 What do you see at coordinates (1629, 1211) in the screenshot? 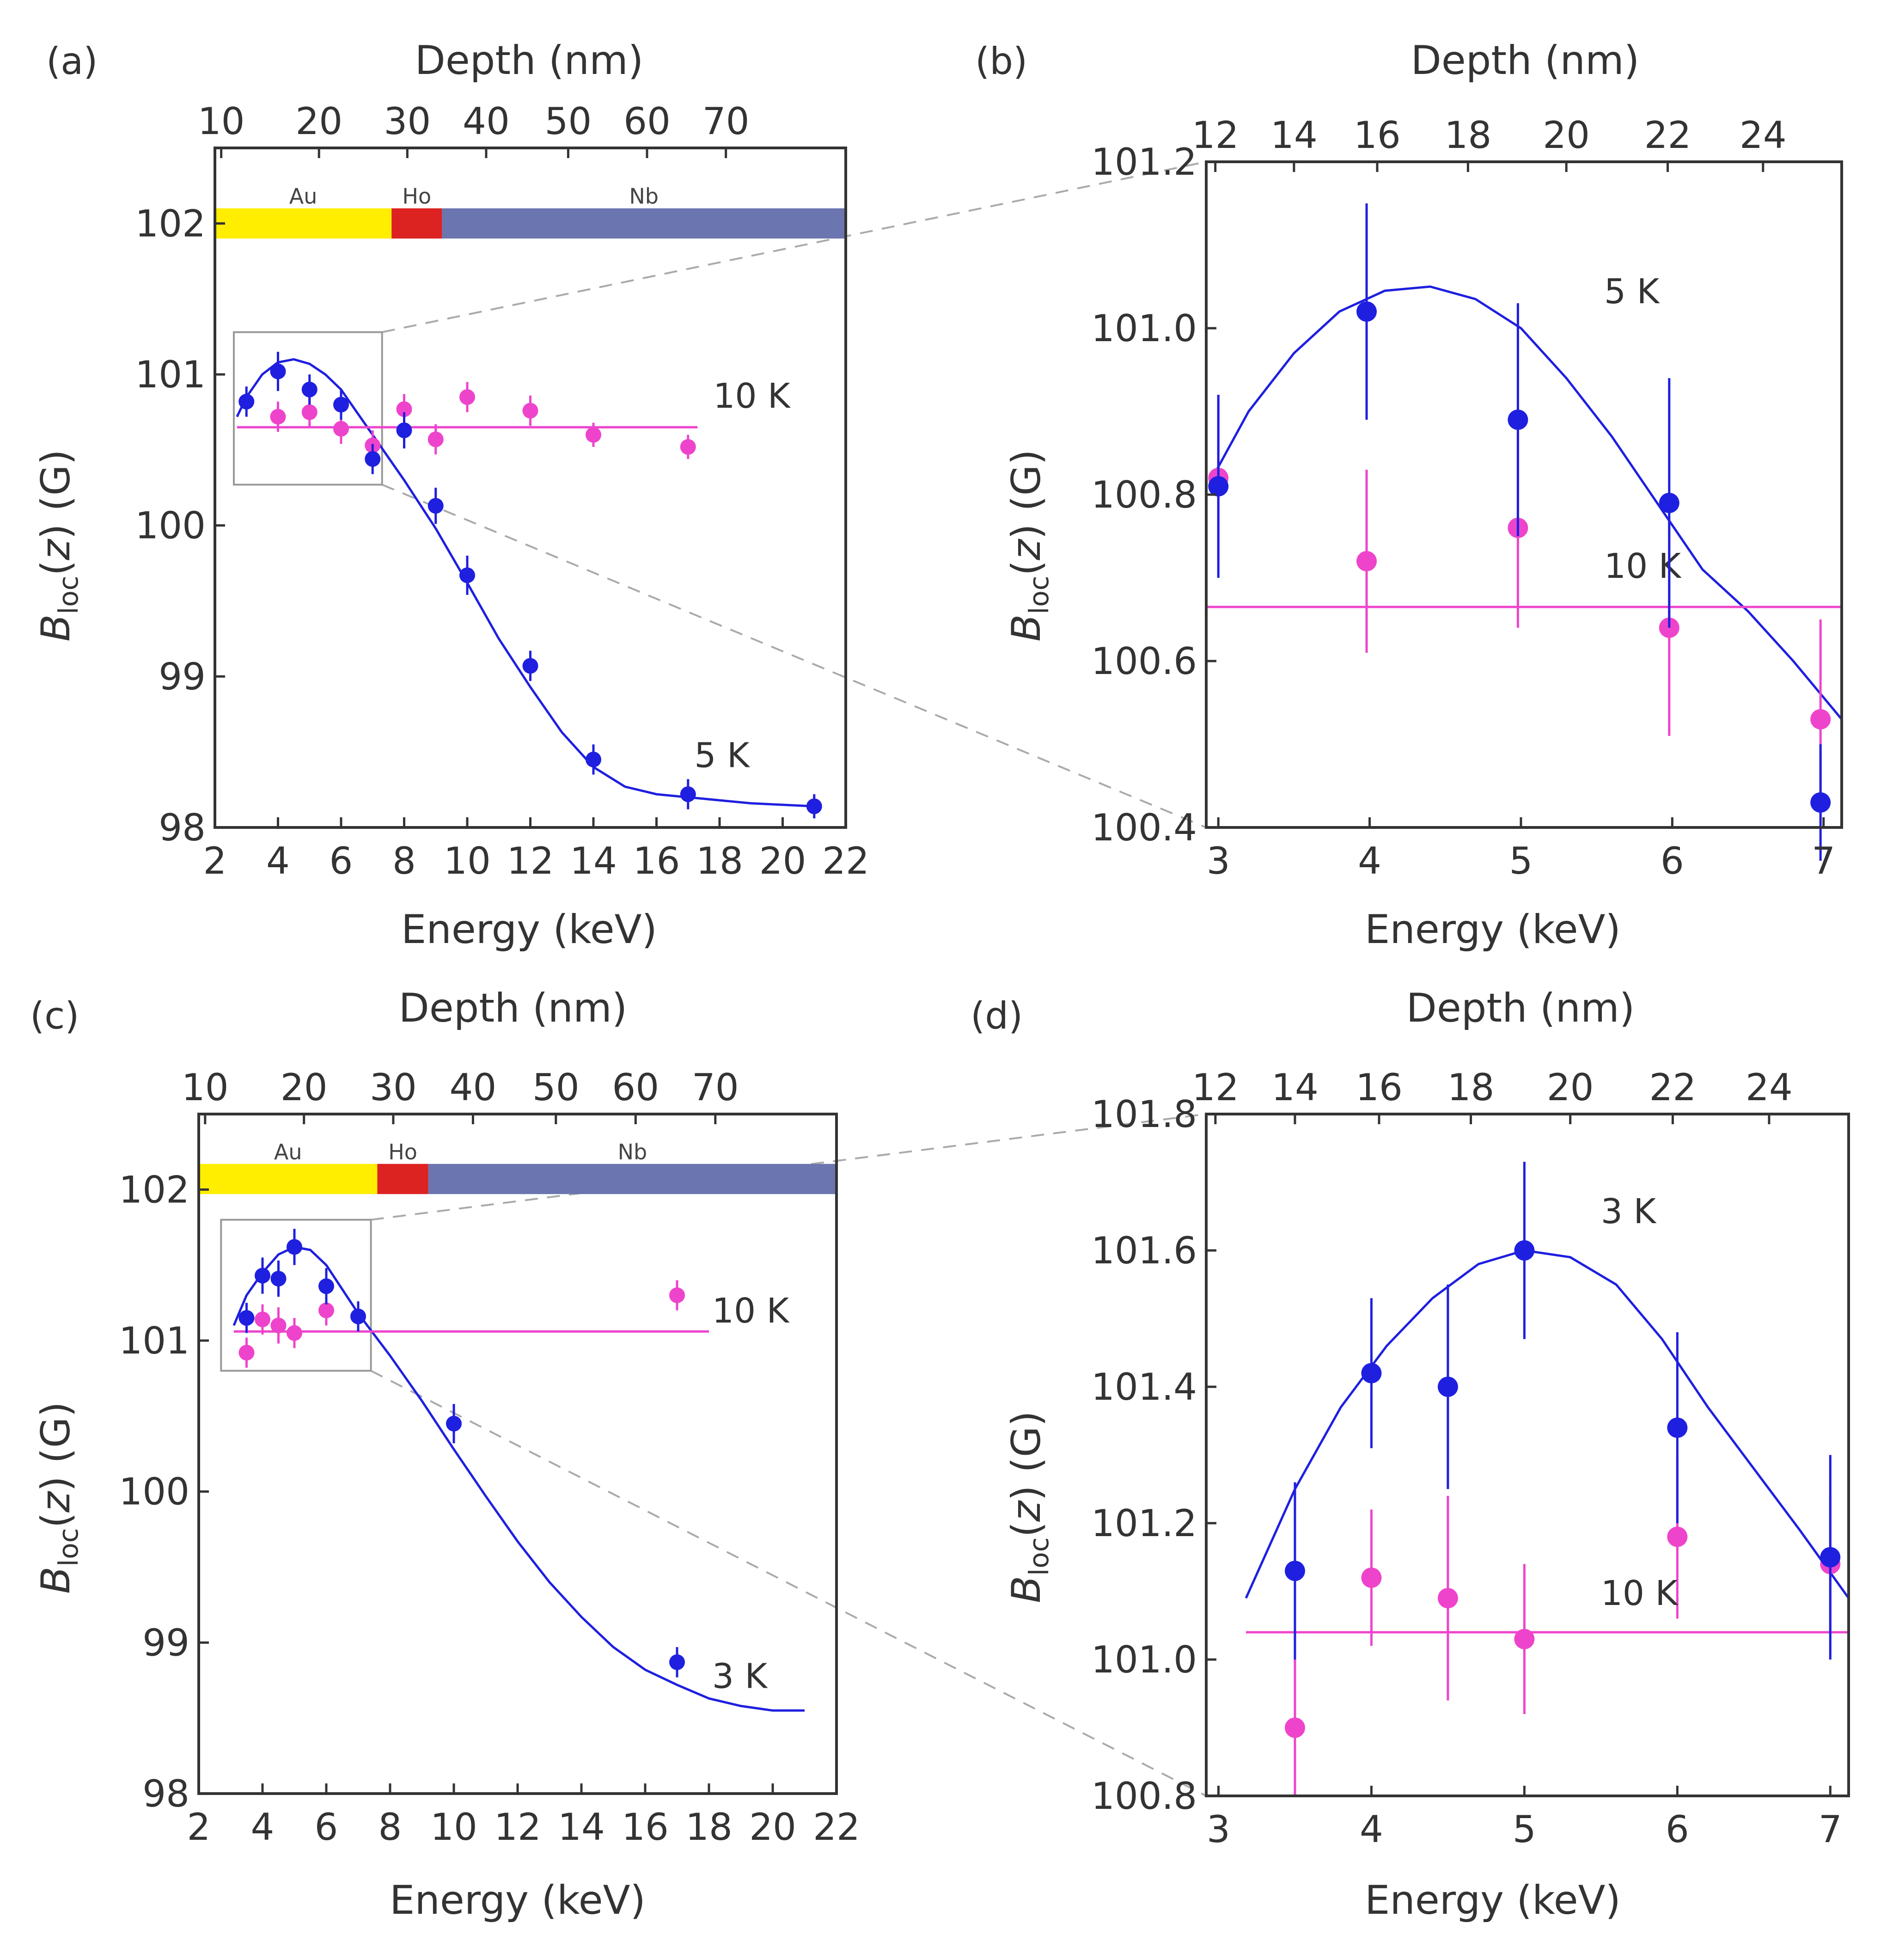
I see `series-label-3K-d: 3 K` at bounding box center [1629, 1211].